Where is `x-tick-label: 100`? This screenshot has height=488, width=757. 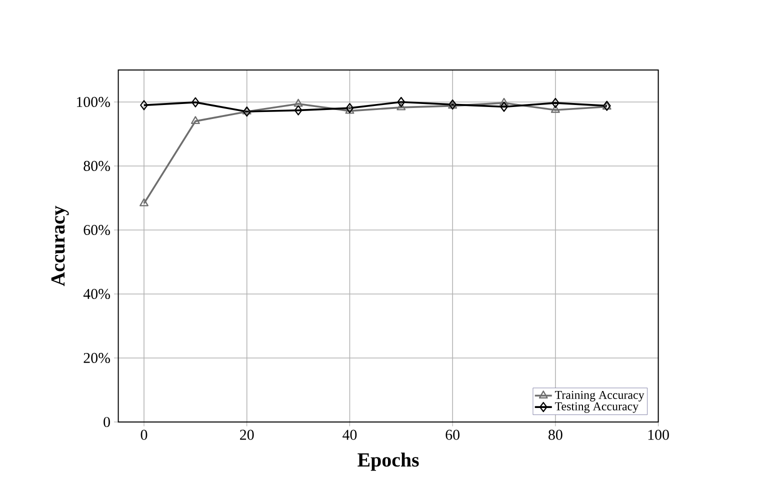
x-tick-label: 100 is located at coordinates (658, 435).